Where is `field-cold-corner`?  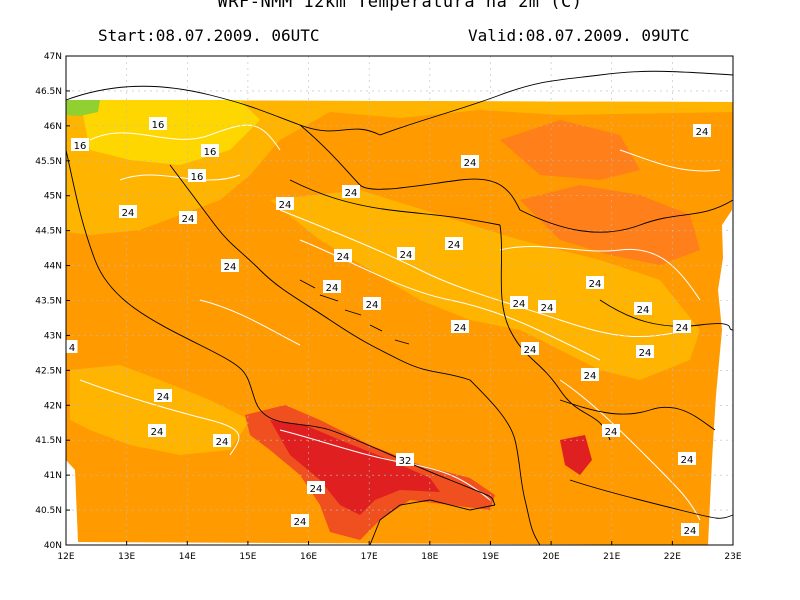
field-cold-corner is located at coordinates (83, 108).